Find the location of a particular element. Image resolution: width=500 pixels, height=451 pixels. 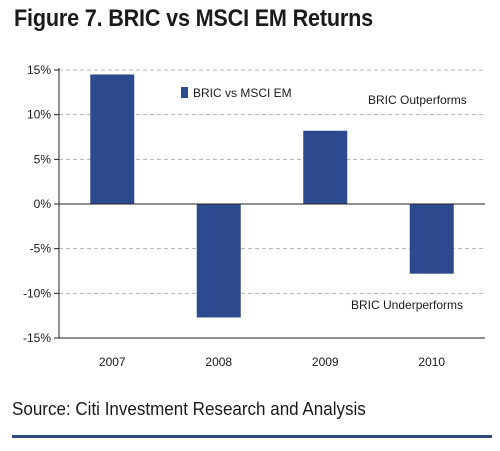

x-tick-label: 2007 is located at coordinates (112, 362).